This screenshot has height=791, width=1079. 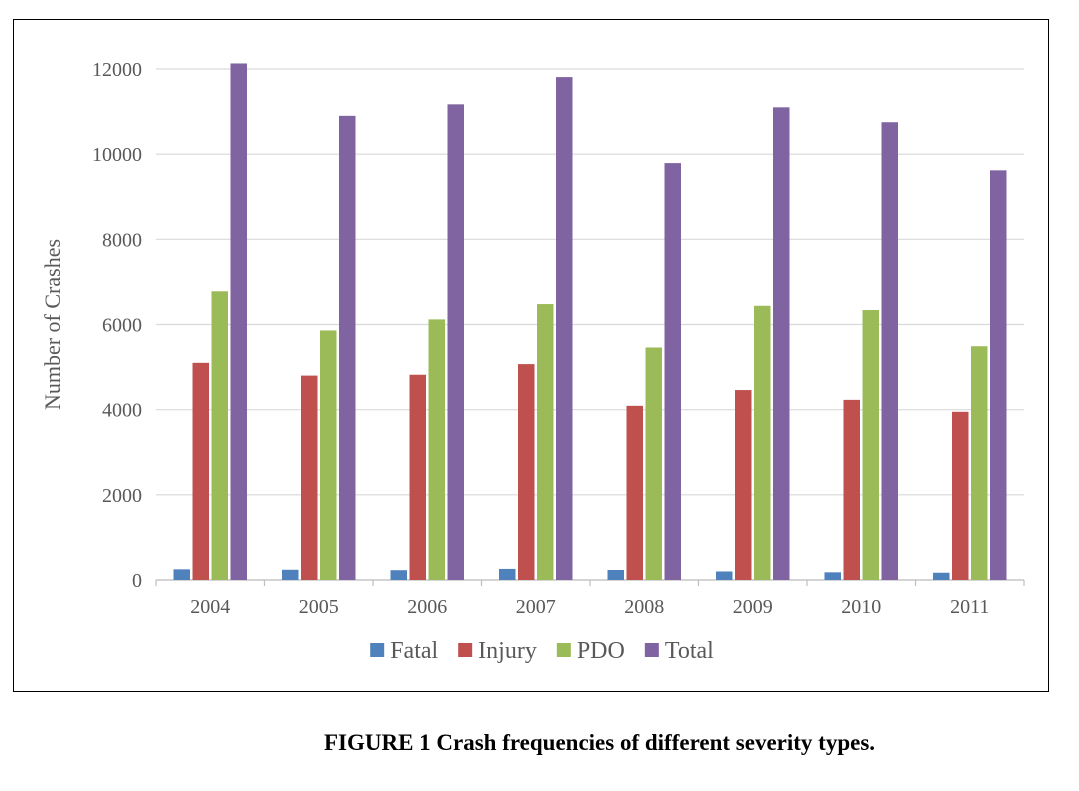 I want to click on bar-pdo-2008, so click(x=653, y=463).